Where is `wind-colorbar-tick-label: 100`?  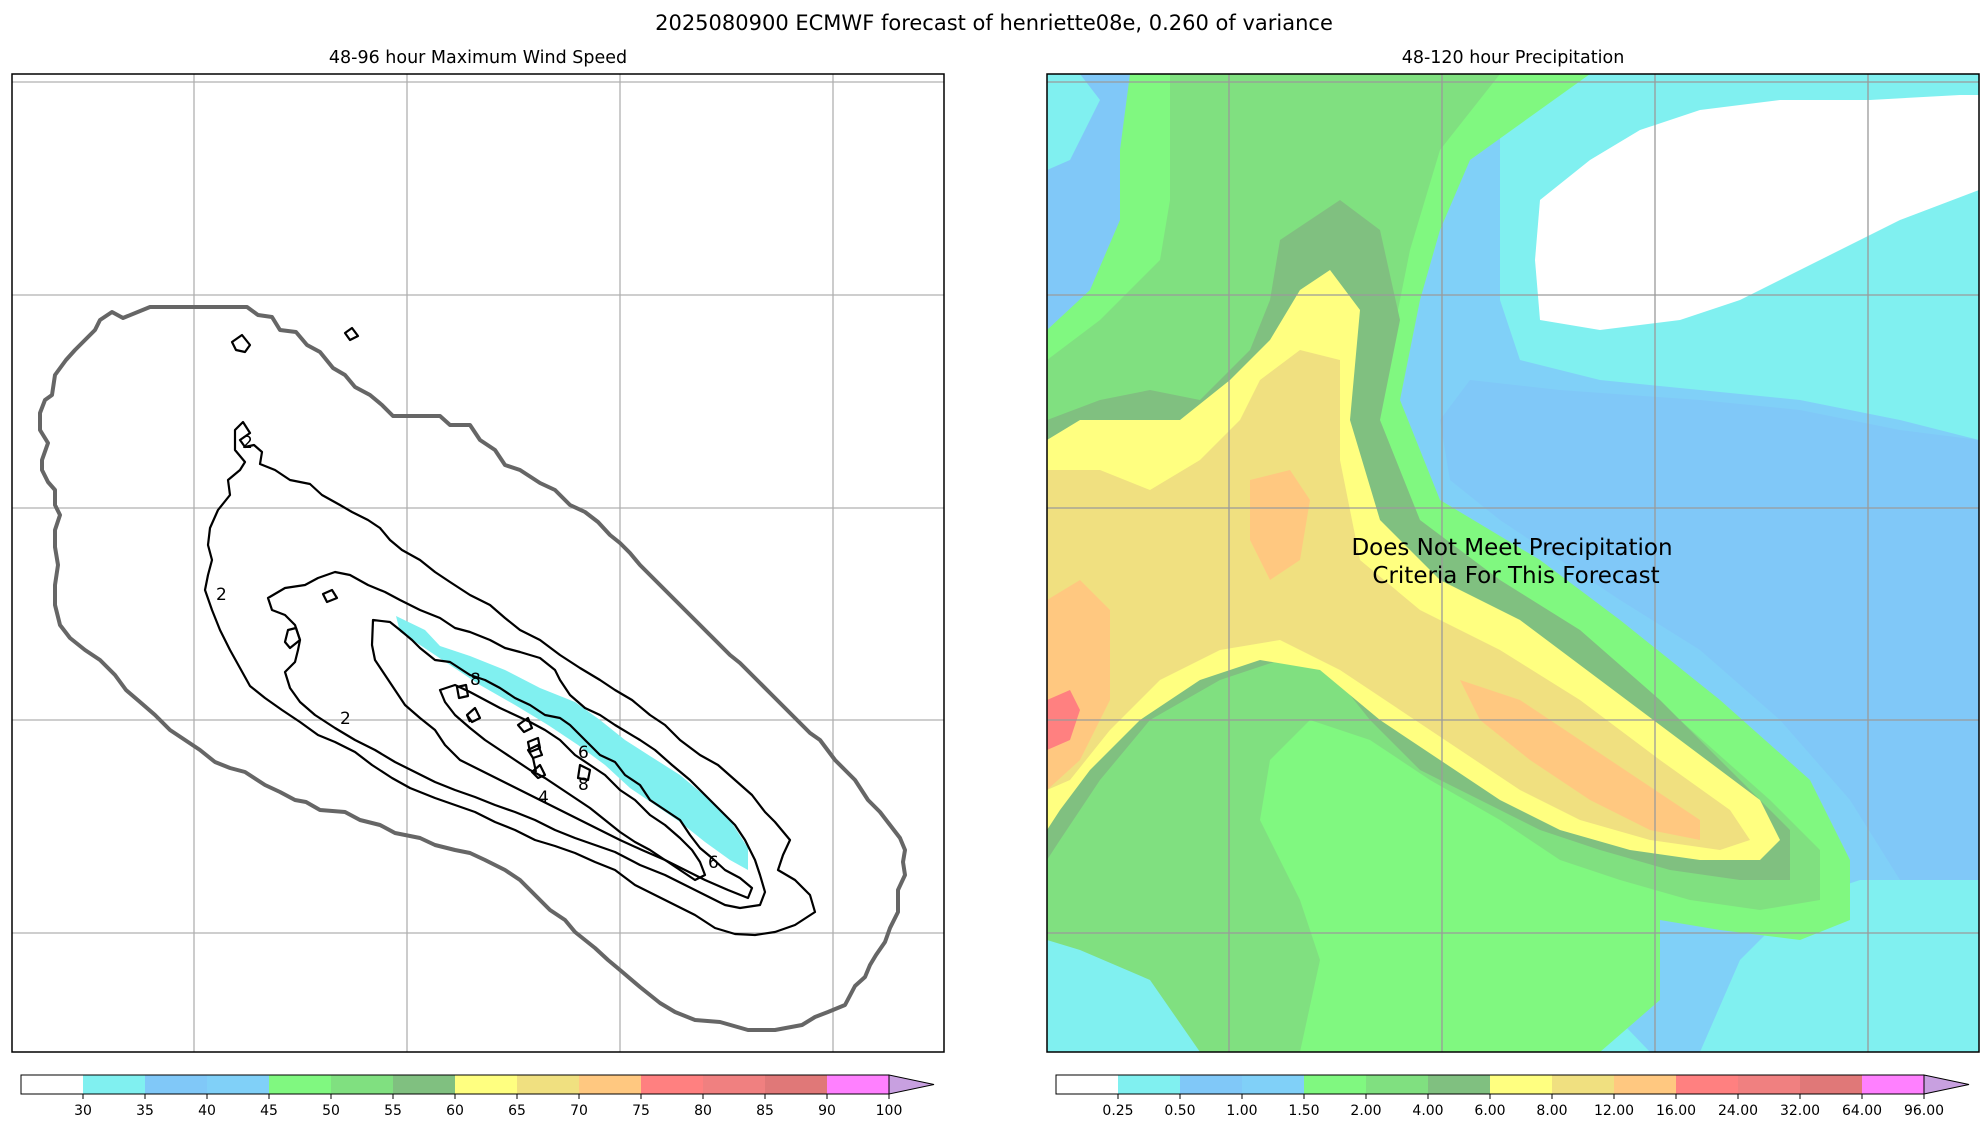 wind-colorbar-tick-label: 100 is located at coordinates (889, 1111).